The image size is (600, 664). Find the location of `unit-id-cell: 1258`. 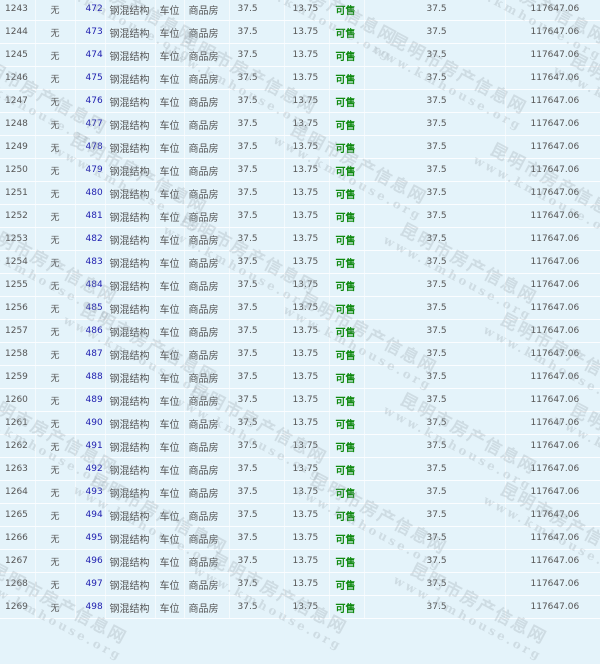

unit-id-cell: 1258 is located at coordinates (18, 354).